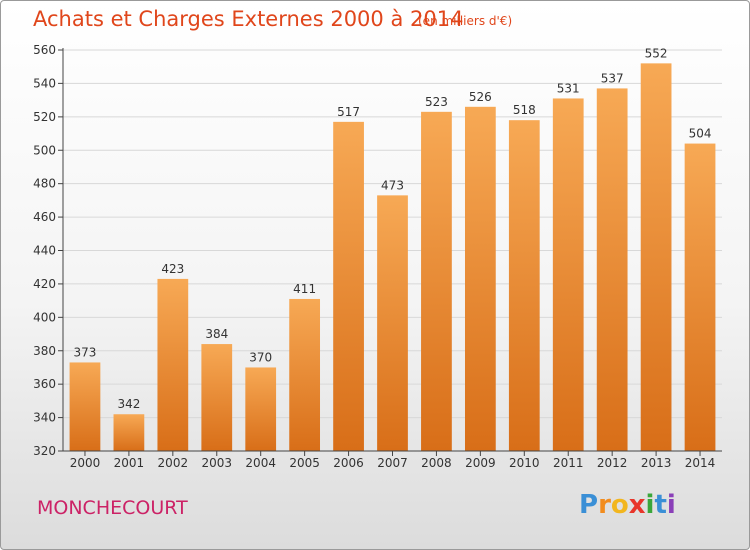 The width and height of the screenshot is (750, 550). Describe the element at coordinates (44, 451) in the screenshot. I see `y-tick-label: 320` at that location.